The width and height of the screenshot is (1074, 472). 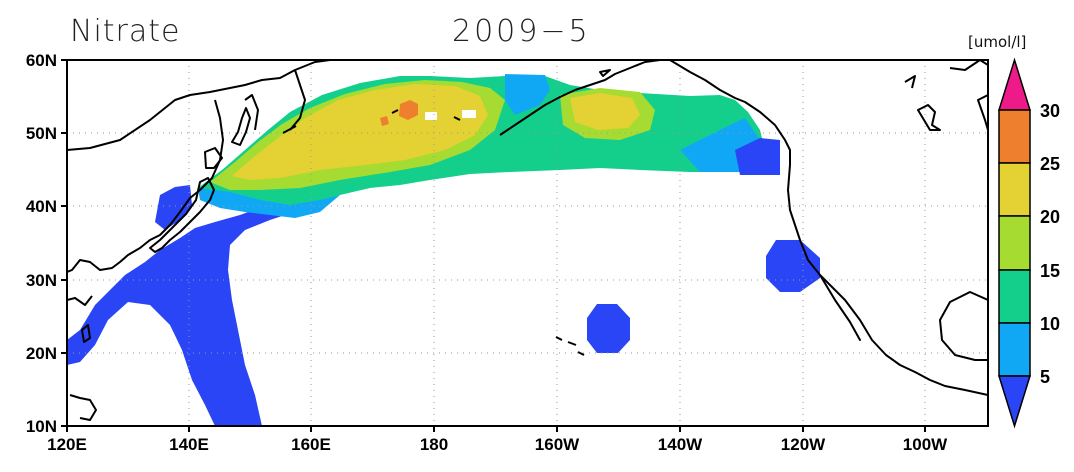 I want to click on lat-label: 20N, so click(x=41, y=353).